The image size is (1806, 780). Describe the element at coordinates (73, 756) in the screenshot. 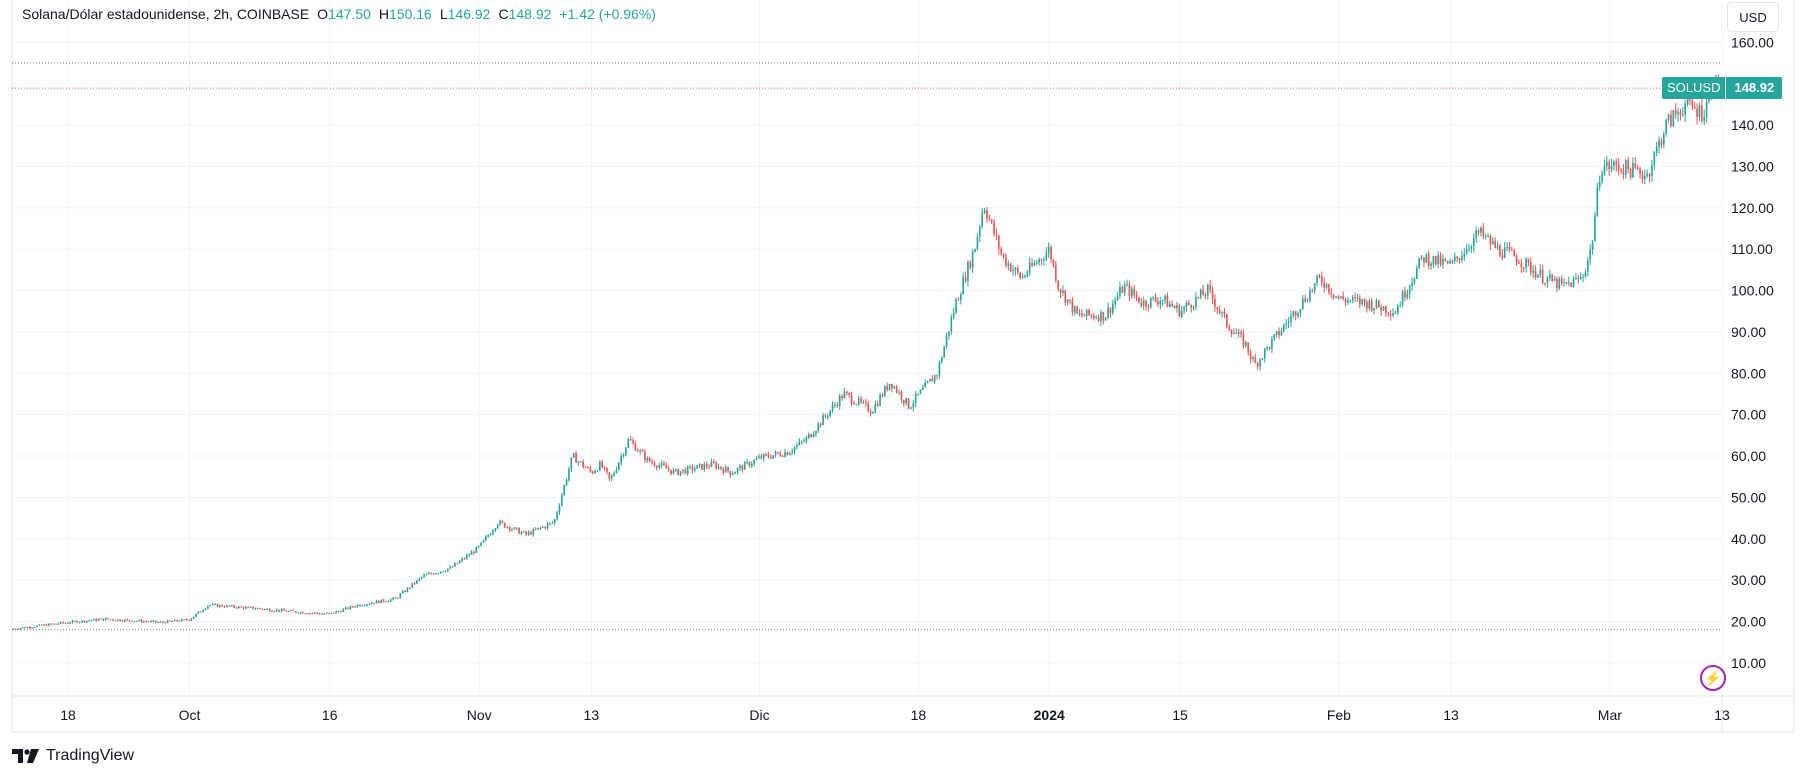

I see `tradingview-brand: TradingView` at that location.